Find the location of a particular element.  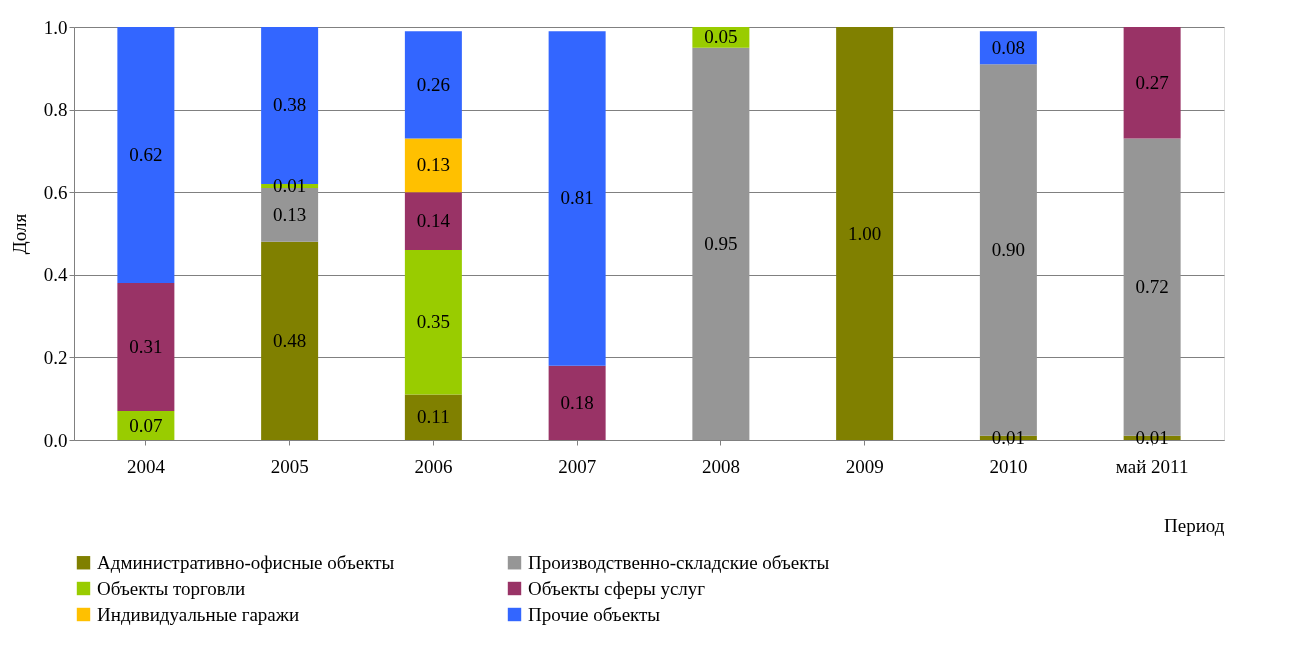

legend-label: Объекты торговли is located at coordinates (171, 588).